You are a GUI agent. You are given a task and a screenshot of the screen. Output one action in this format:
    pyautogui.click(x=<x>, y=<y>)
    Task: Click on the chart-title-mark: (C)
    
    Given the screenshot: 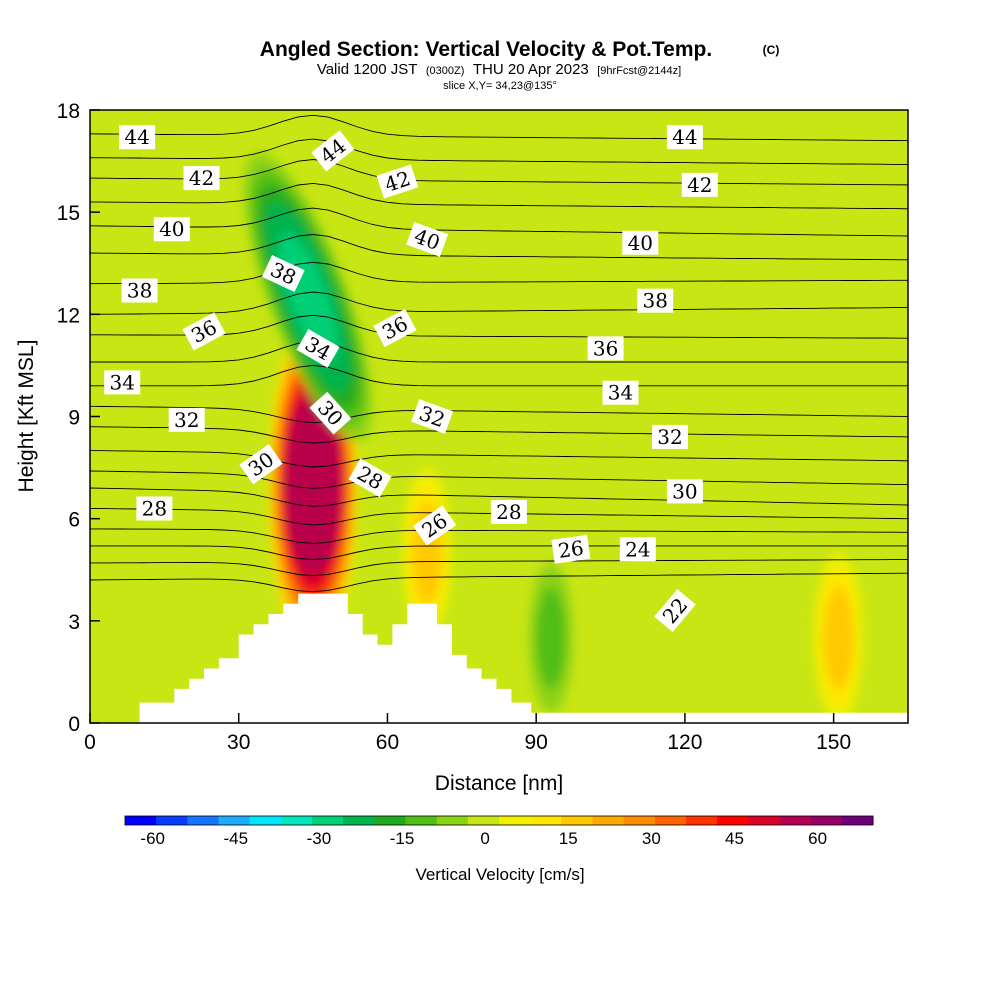 What is the action you would take?
    pyautogui.click(x=771, y=50)
    